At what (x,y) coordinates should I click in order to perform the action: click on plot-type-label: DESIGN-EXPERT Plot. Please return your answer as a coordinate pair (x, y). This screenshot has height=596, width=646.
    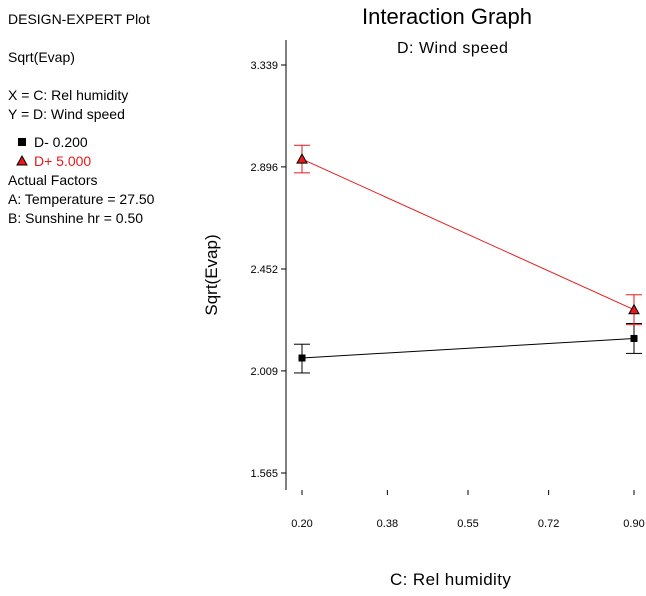
    Looking at the image, I should click on (79, 19).